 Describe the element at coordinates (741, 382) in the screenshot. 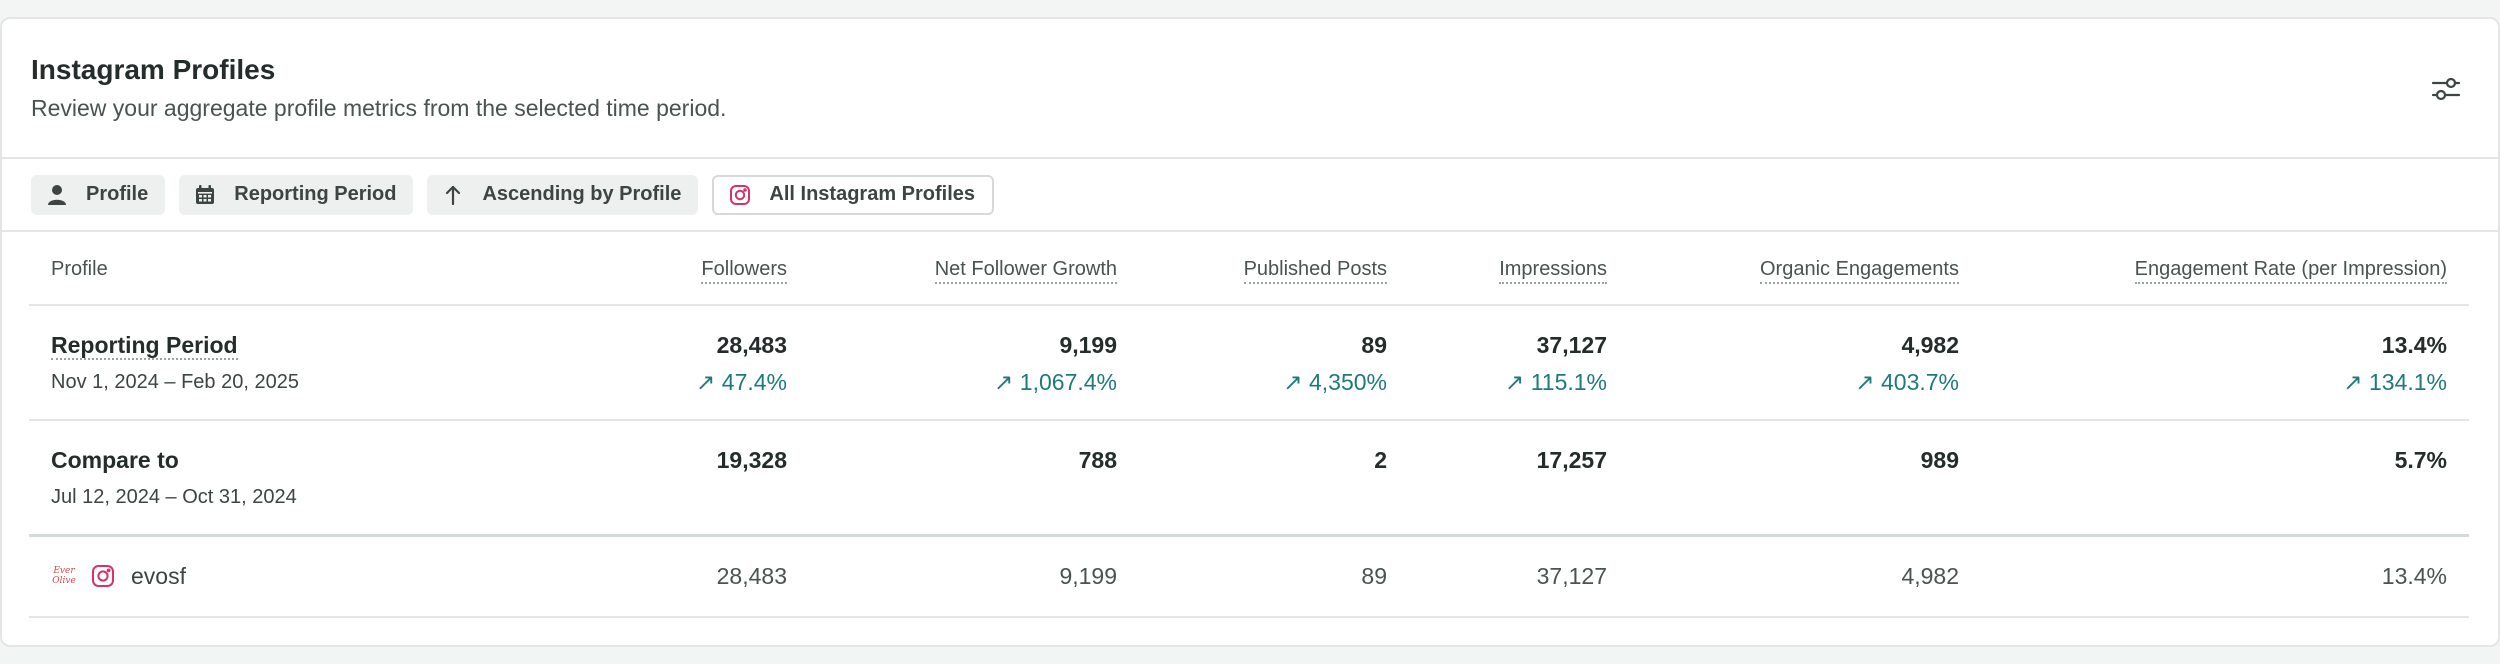

I see `change-indicator: ↗ 47.4%` at that location.